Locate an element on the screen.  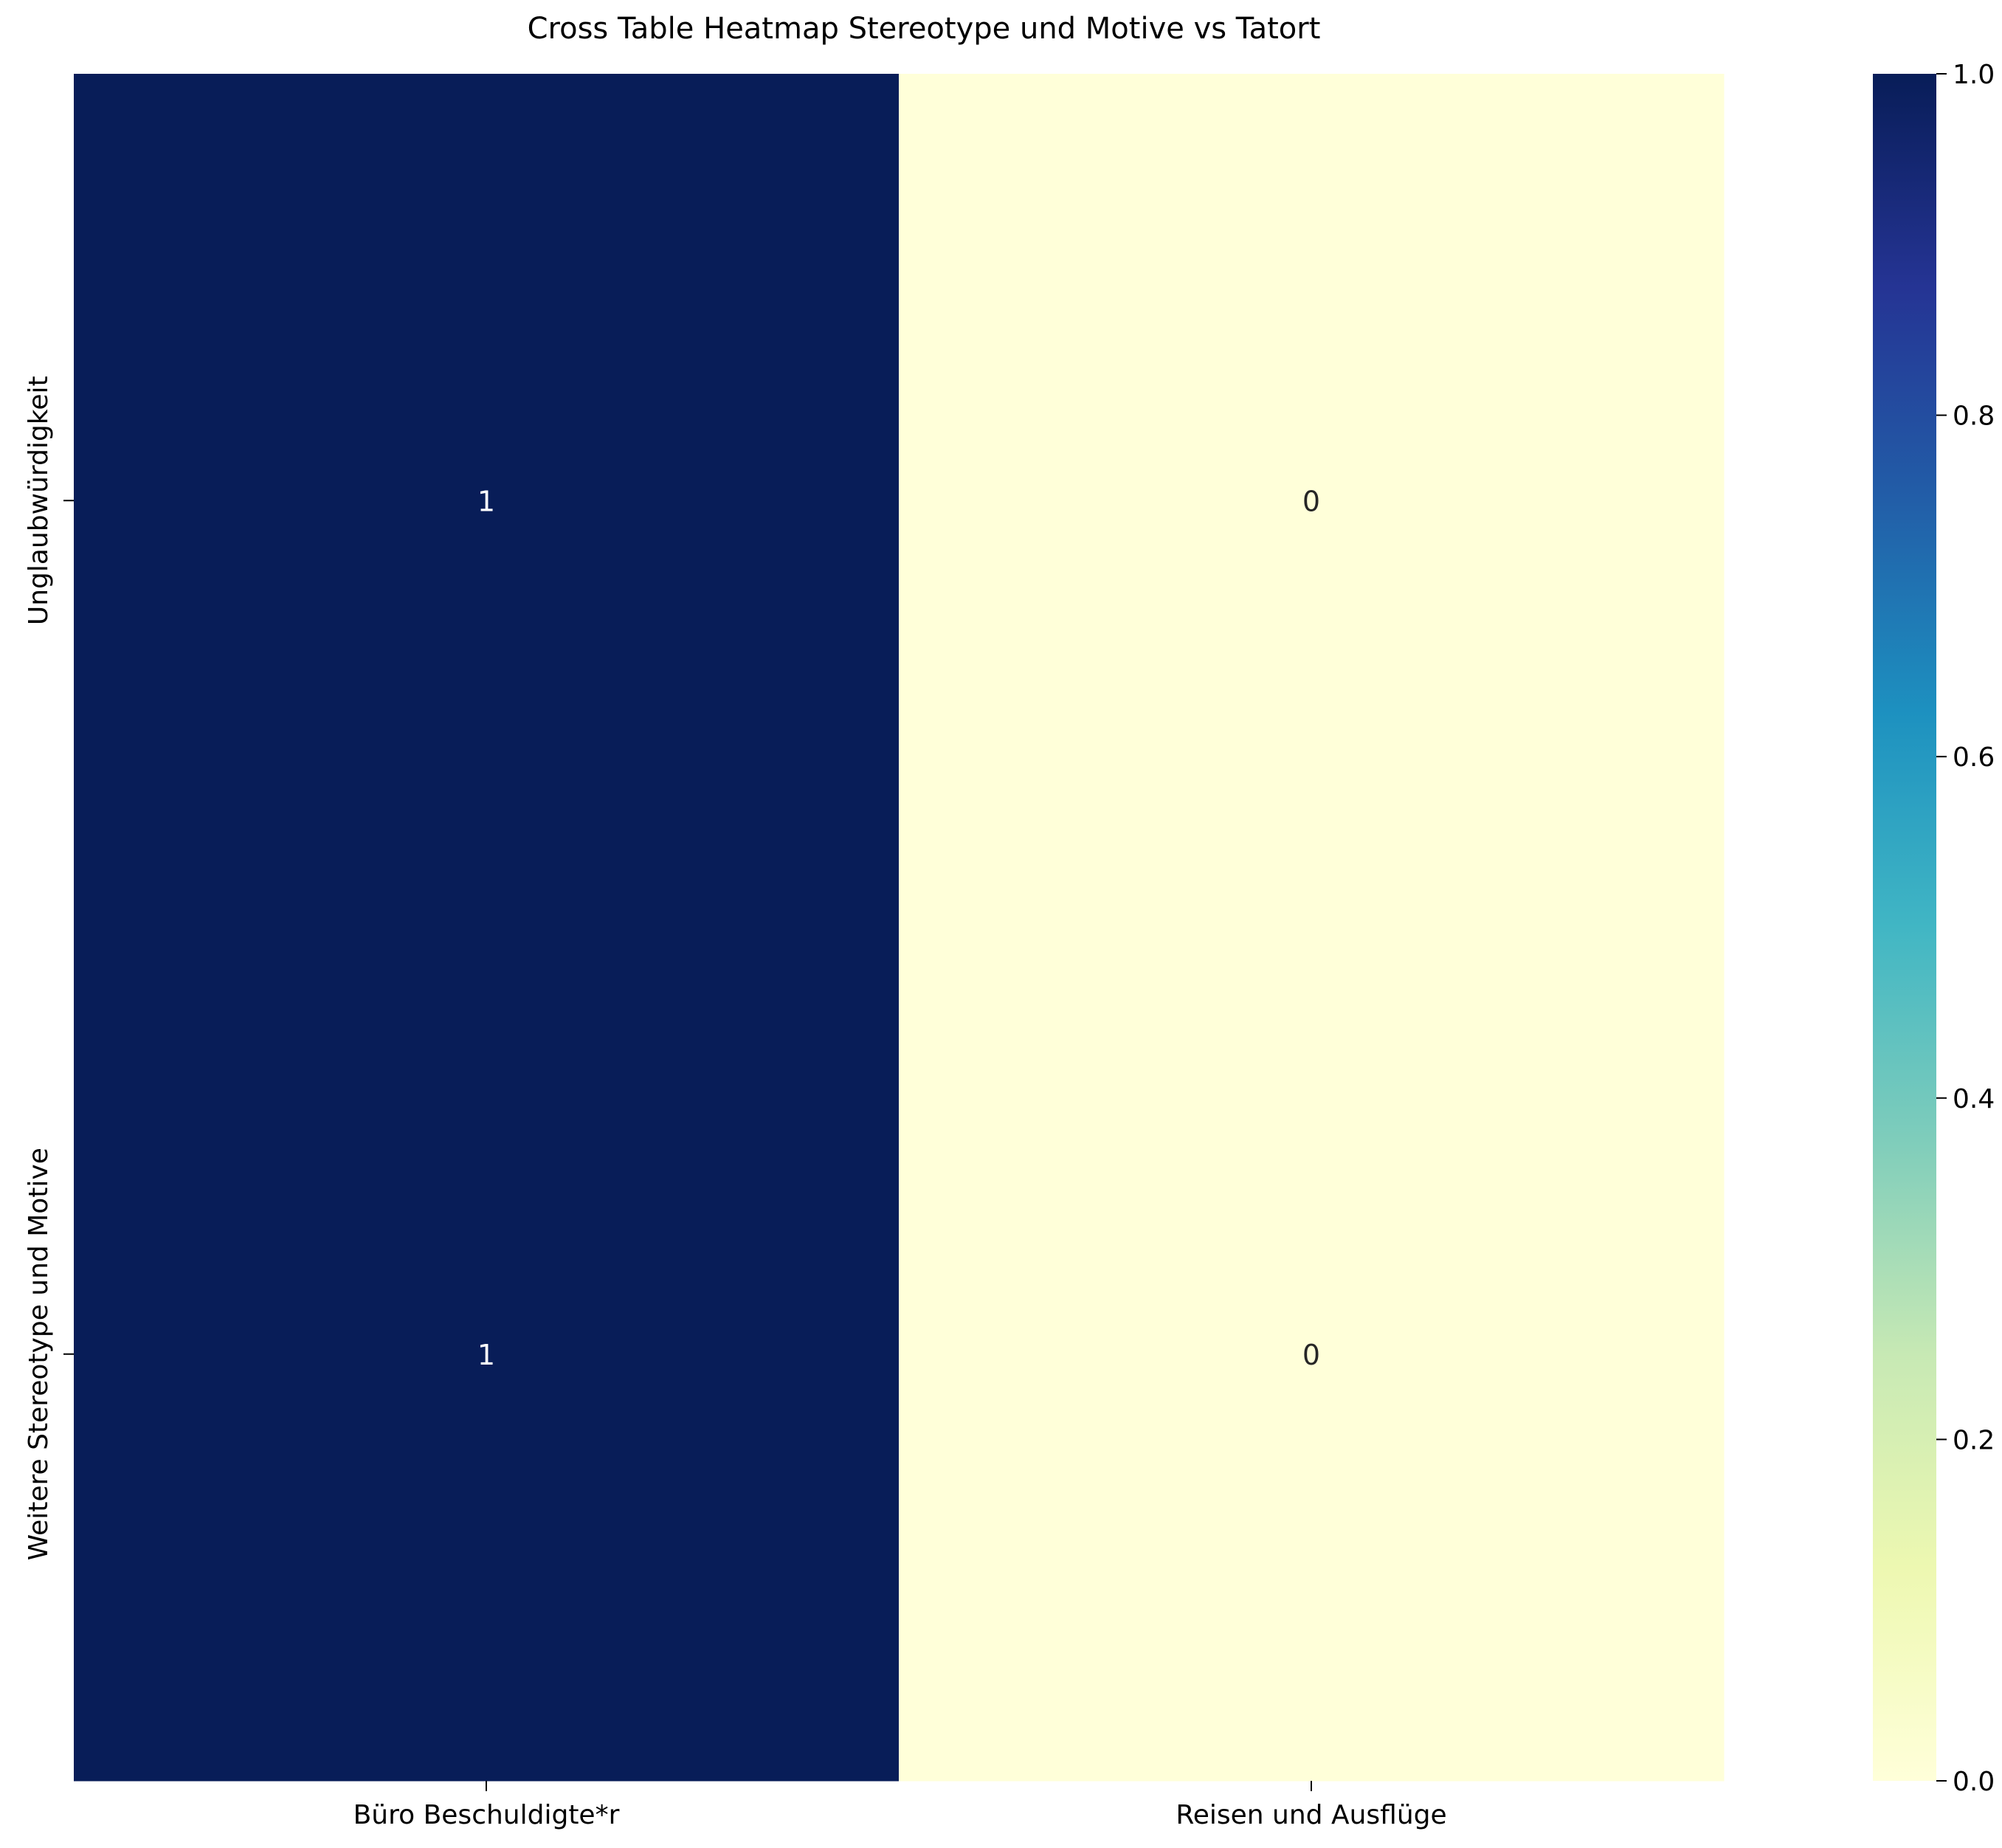
colorbar-tick-label: 0.4 is located at coordinates (1974, 1099).